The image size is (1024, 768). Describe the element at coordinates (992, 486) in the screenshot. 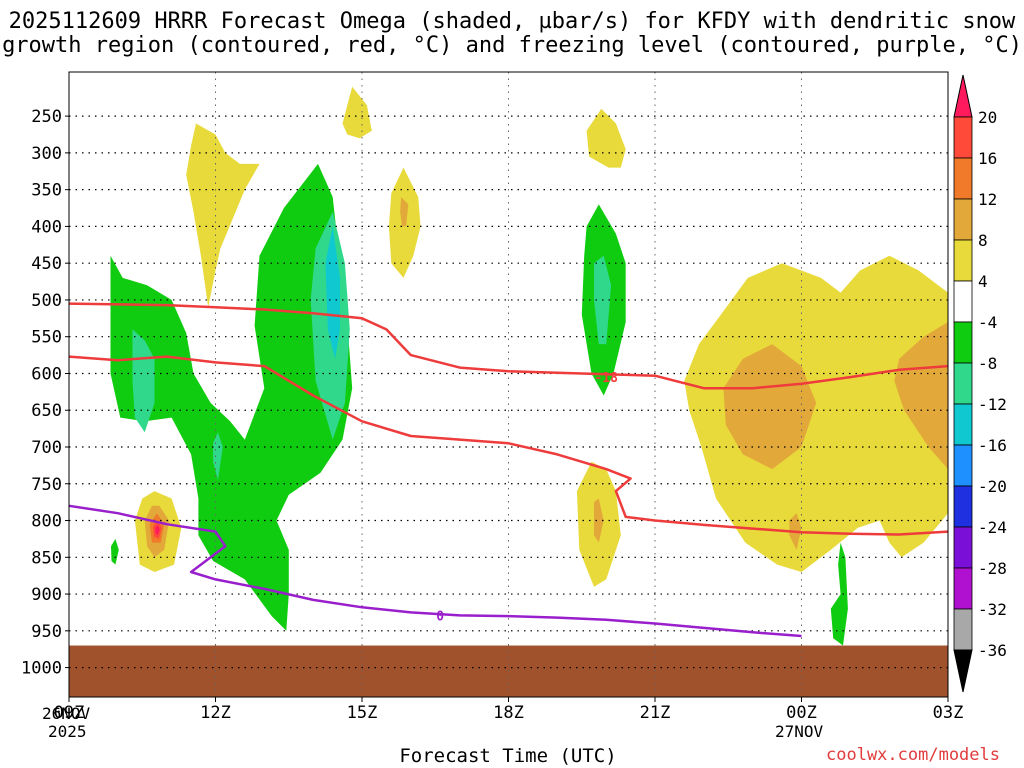

I see `colorbar-label: -20` at that location.